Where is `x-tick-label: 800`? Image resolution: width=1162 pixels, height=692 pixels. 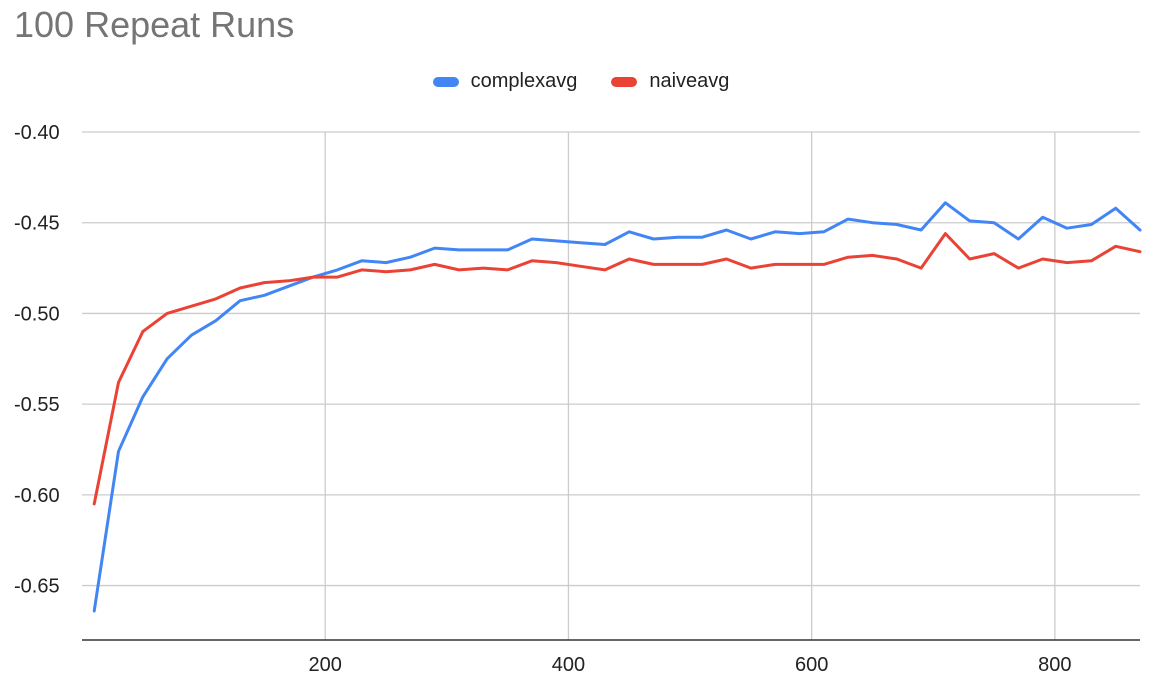
x-tick-label: 800 is located at coordinates (1054, 665).